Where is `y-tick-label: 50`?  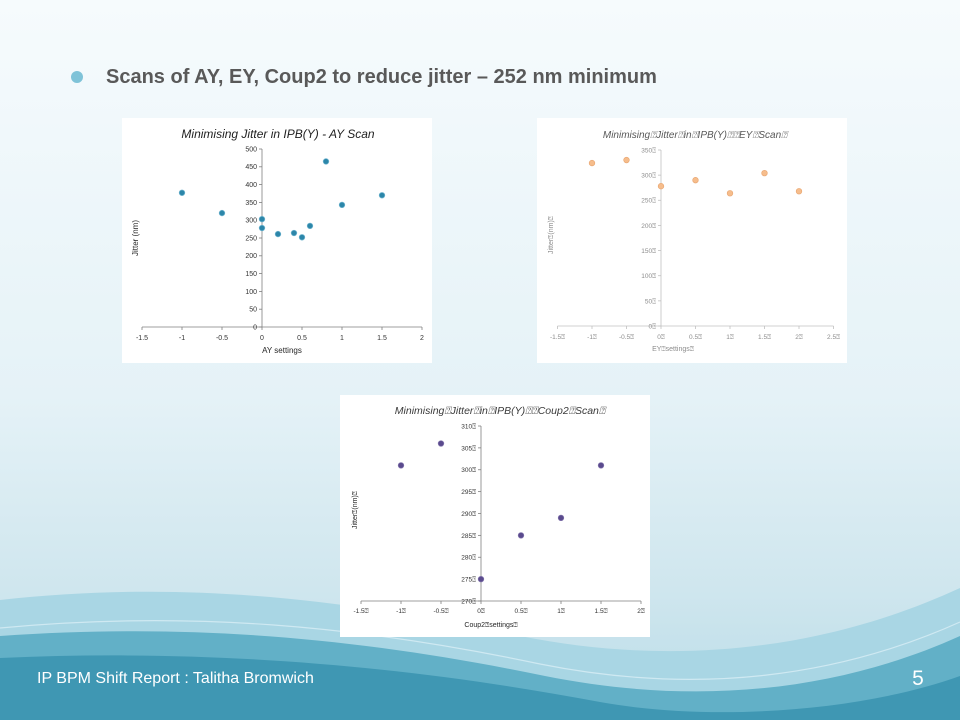
y-tick-label: 50 is located at coordinates (253, 310).